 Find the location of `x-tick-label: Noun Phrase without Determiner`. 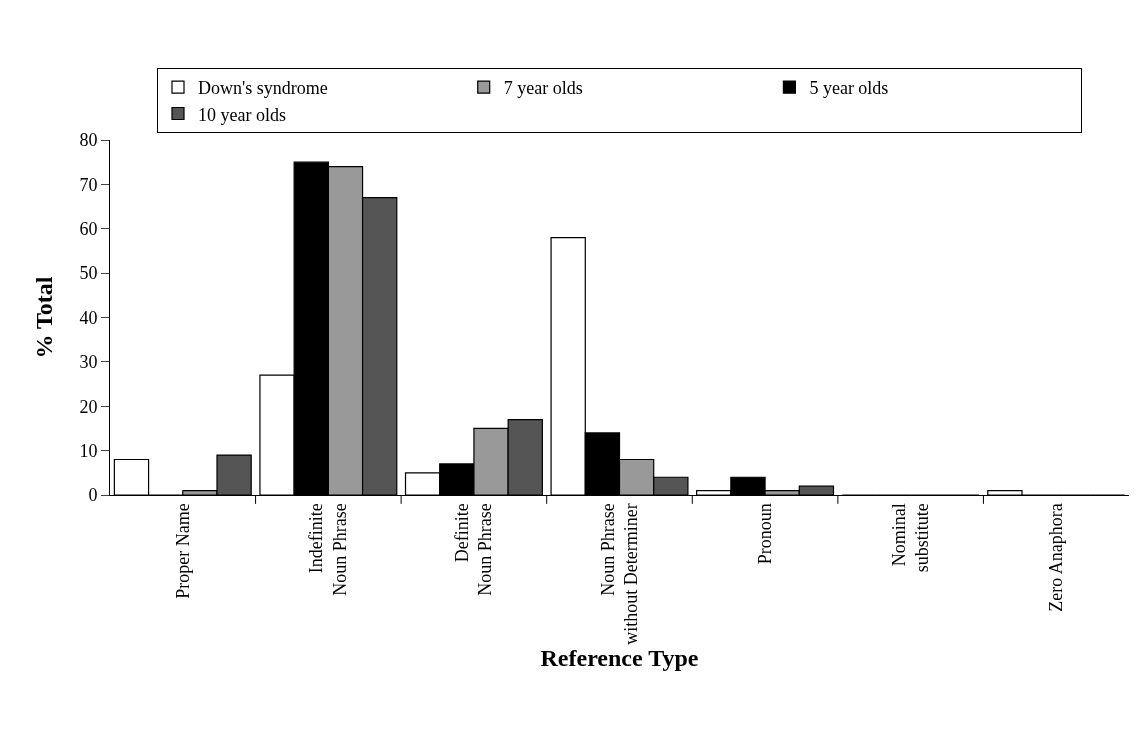

x-tick-label: Noun Phrase without Determiner is located at coordinates (619, 574).